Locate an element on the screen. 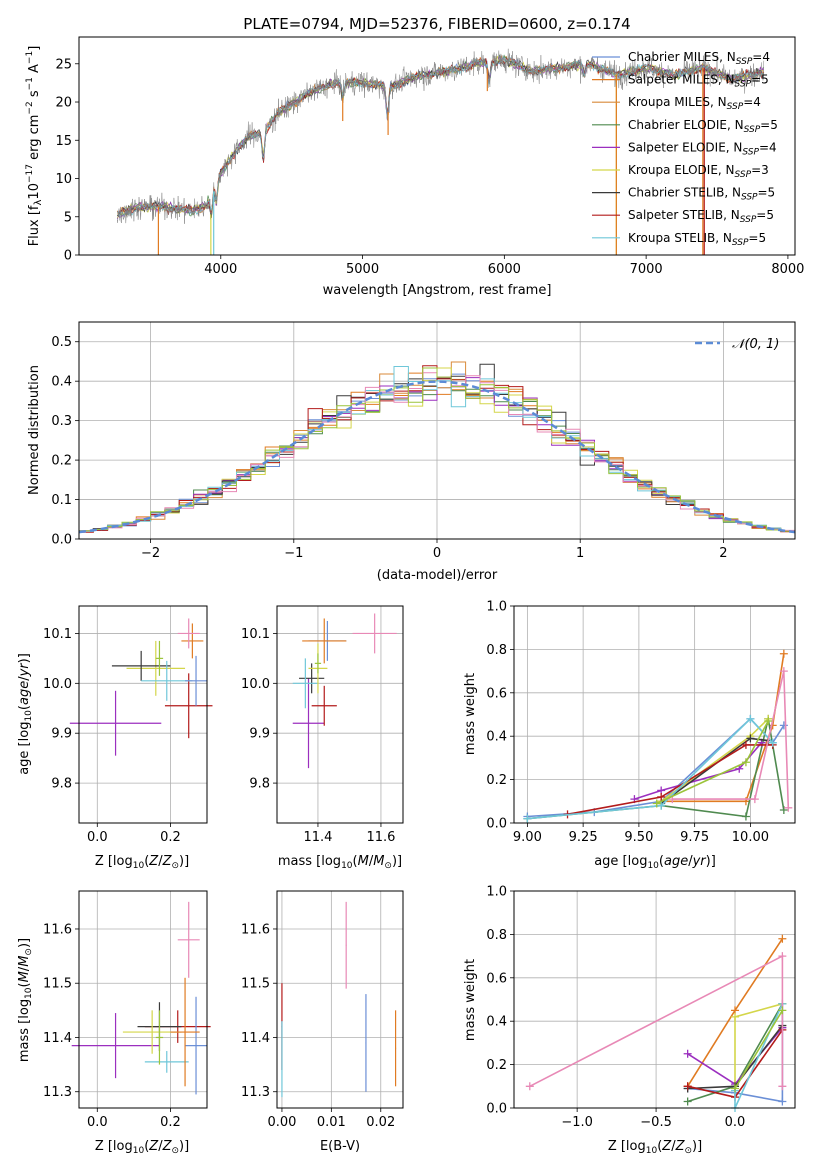  age-vs-mass-x-label: mass [log10(M/M⊙)] is located at coordinates (340, 862).